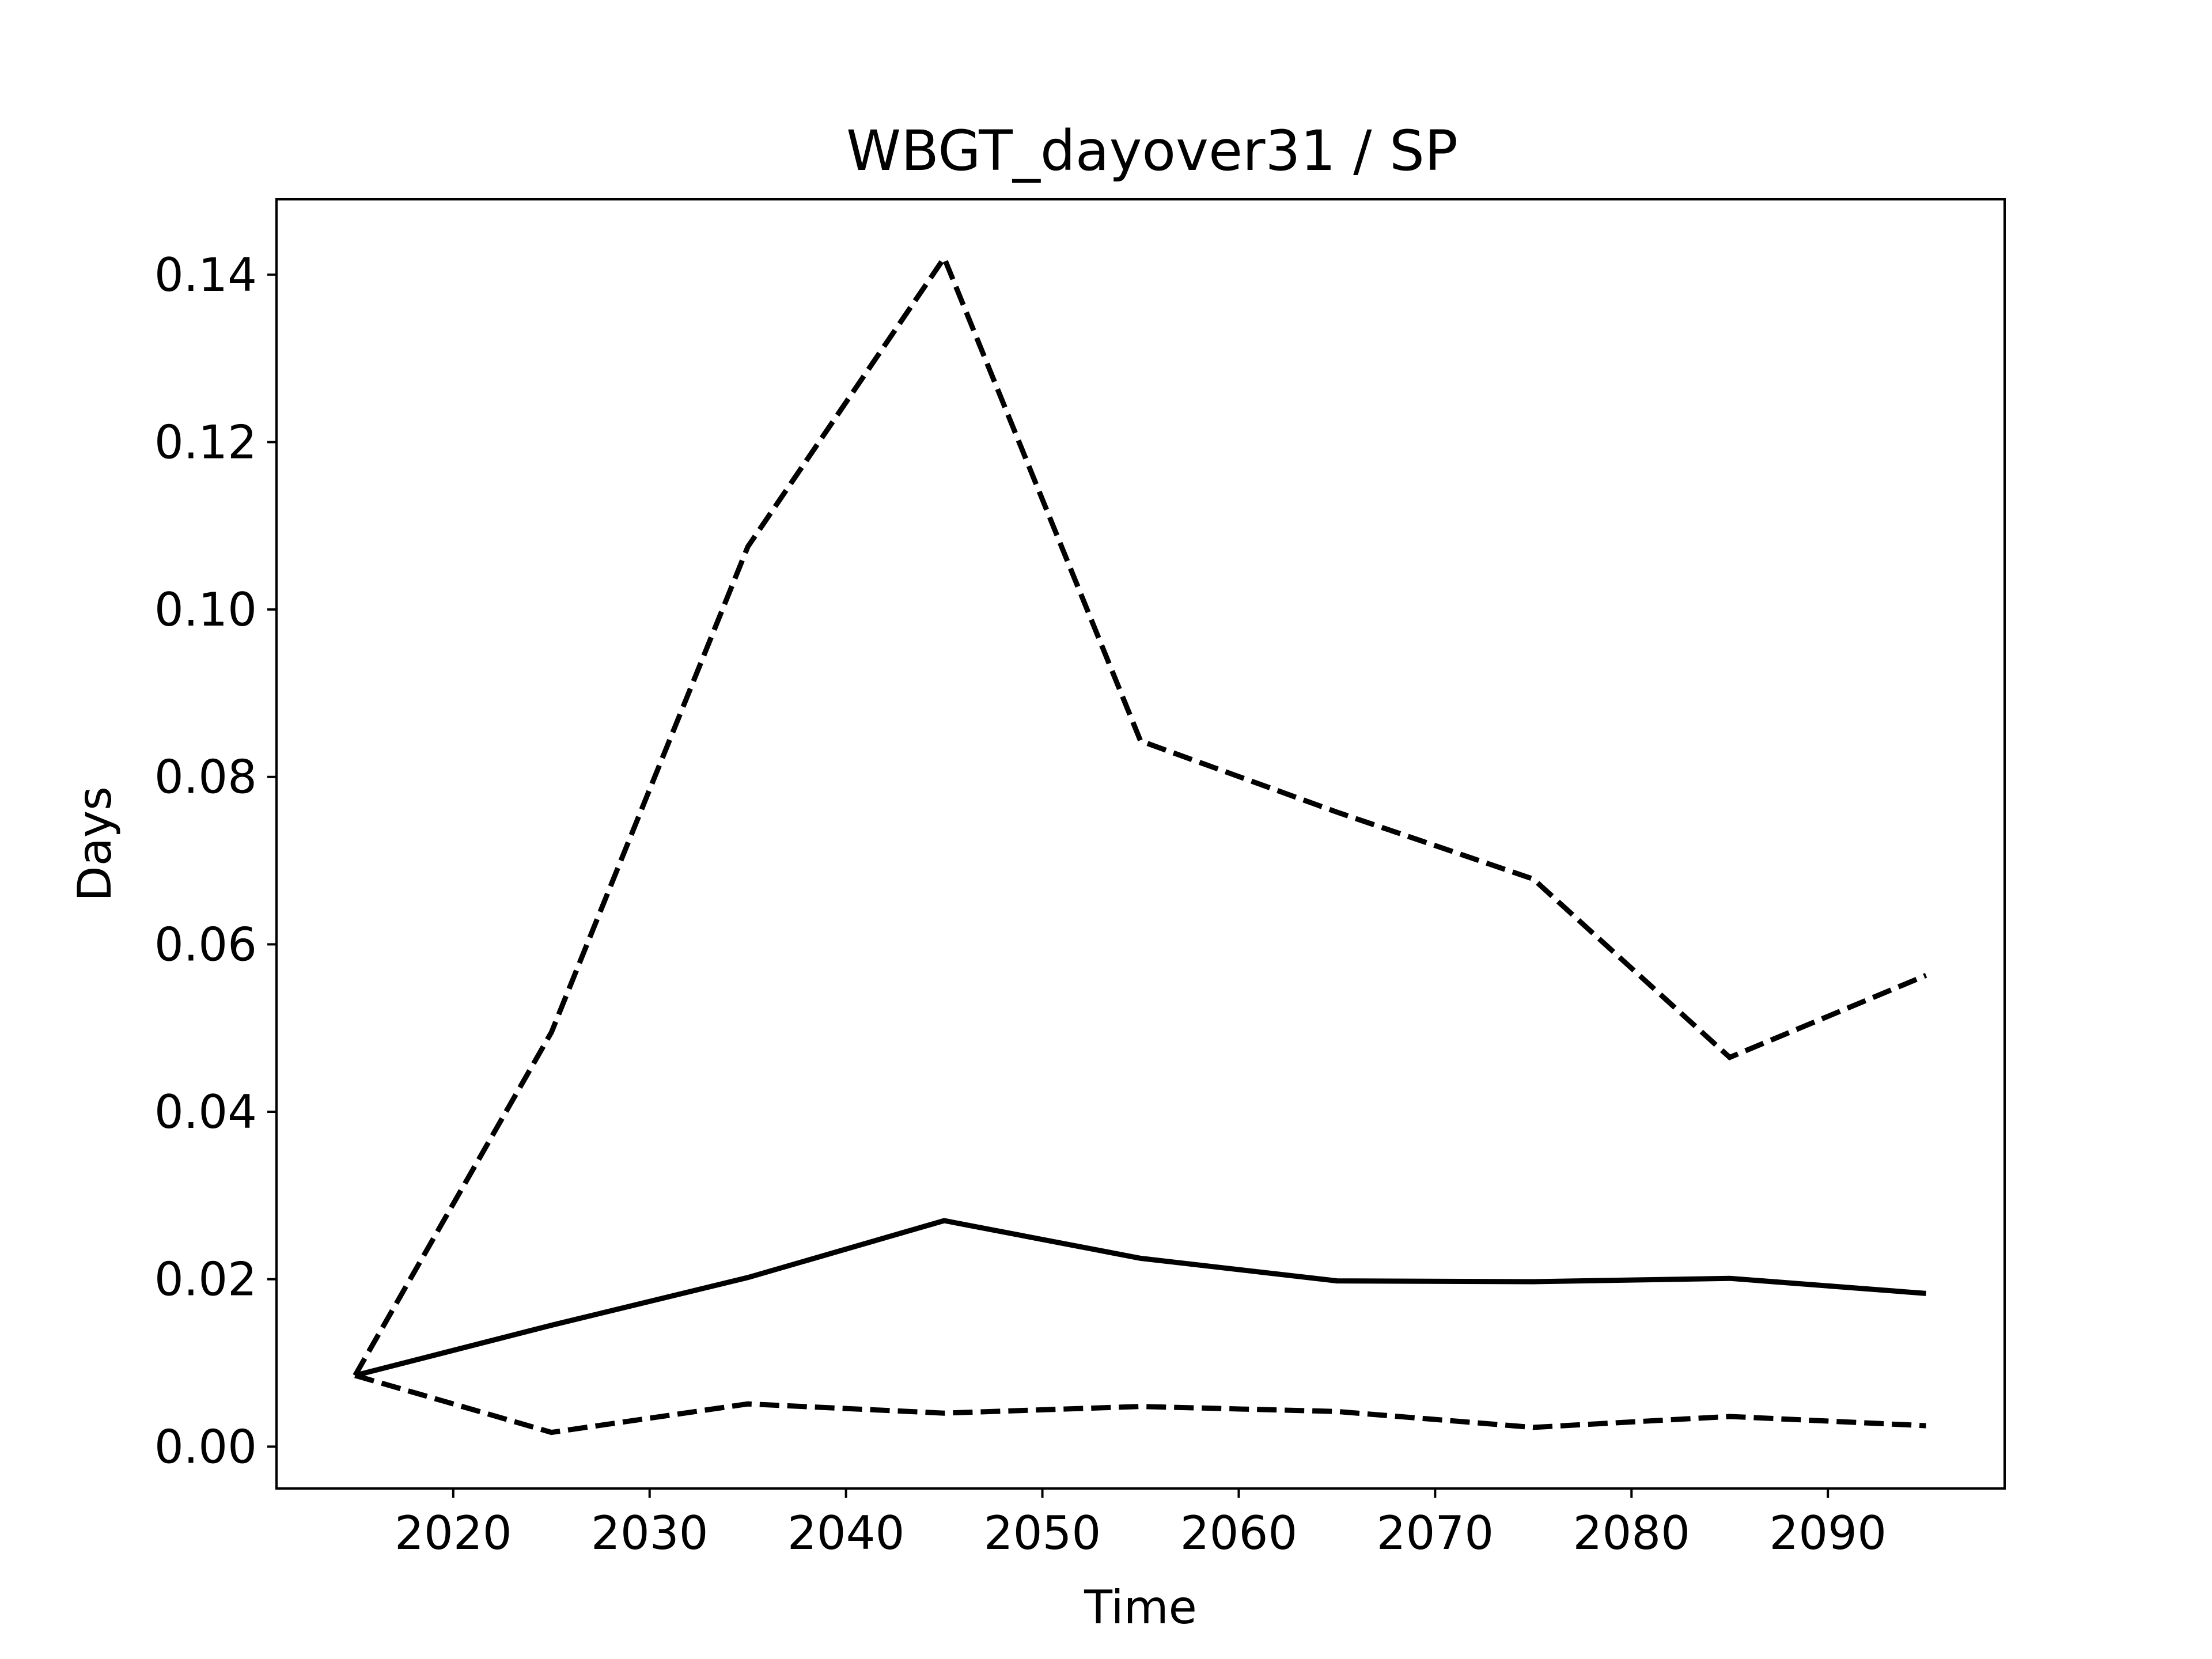 This screenshot has width=2212, height=1659. Describe the element at coordinates (1152, 151) in the screenshot. I see `chart-title: WBGT_dayover31 / SP` at that location.